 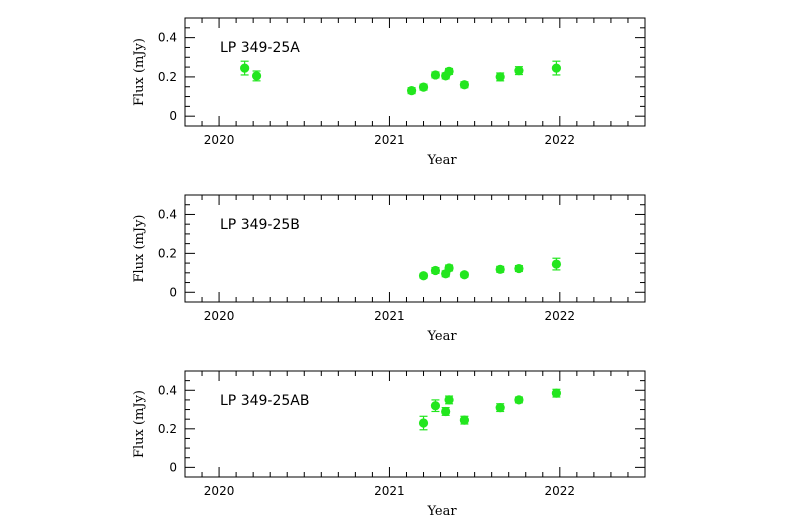 I want to click on chart-title: LP 349-25A, so click(x=260, y=48).